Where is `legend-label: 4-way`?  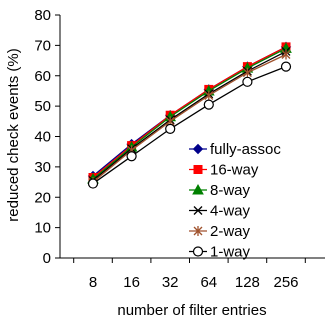
legend-label: 4-way is located at coordinates (230, 211).